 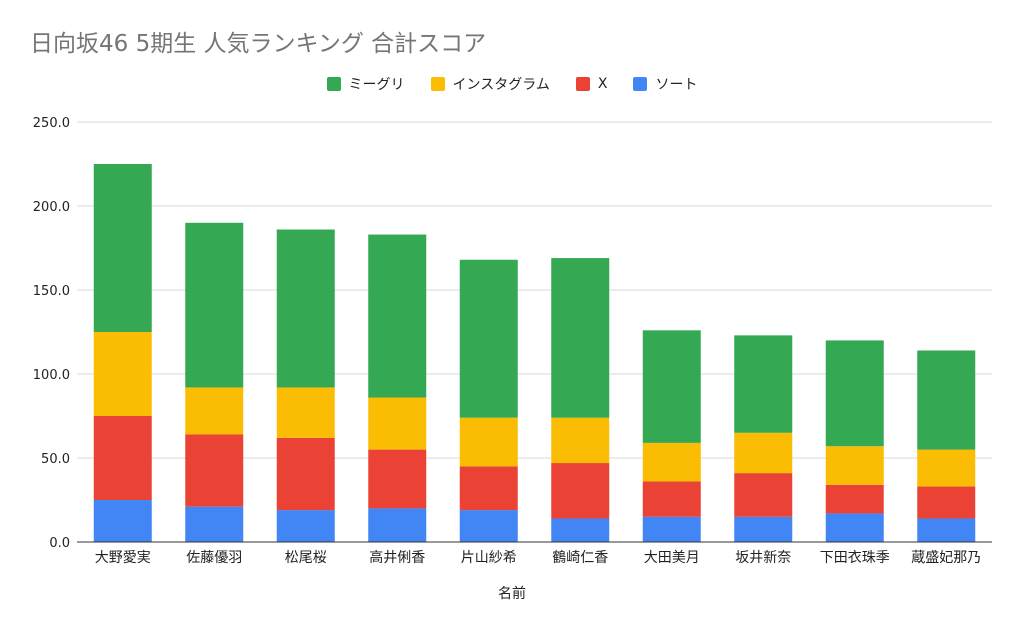 What do you see at coordinates (512, 594) in the screenshot?
I see `x-axis-title: 名前` at bounding box center [512, 594].